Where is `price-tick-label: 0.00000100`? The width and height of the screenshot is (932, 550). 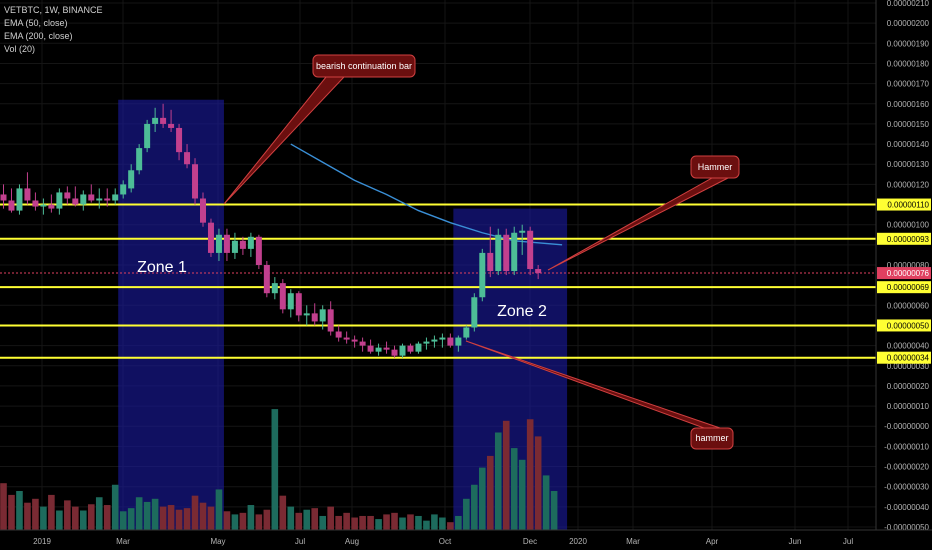 price-tick-label: 0.00000100 is located at coordinates (908, 225).